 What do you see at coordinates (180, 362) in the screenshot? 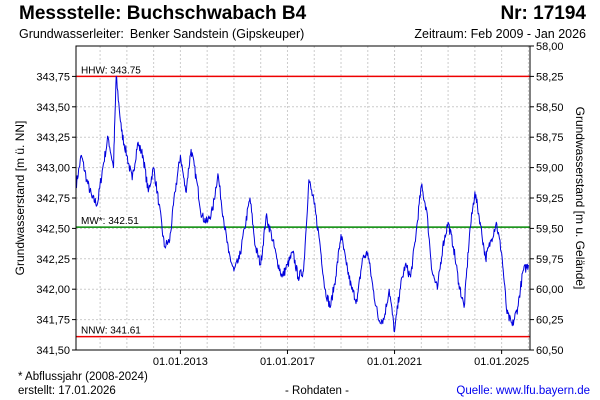
I see `x-tick-label: 01.01.2013` at bounding box center [180, 362].